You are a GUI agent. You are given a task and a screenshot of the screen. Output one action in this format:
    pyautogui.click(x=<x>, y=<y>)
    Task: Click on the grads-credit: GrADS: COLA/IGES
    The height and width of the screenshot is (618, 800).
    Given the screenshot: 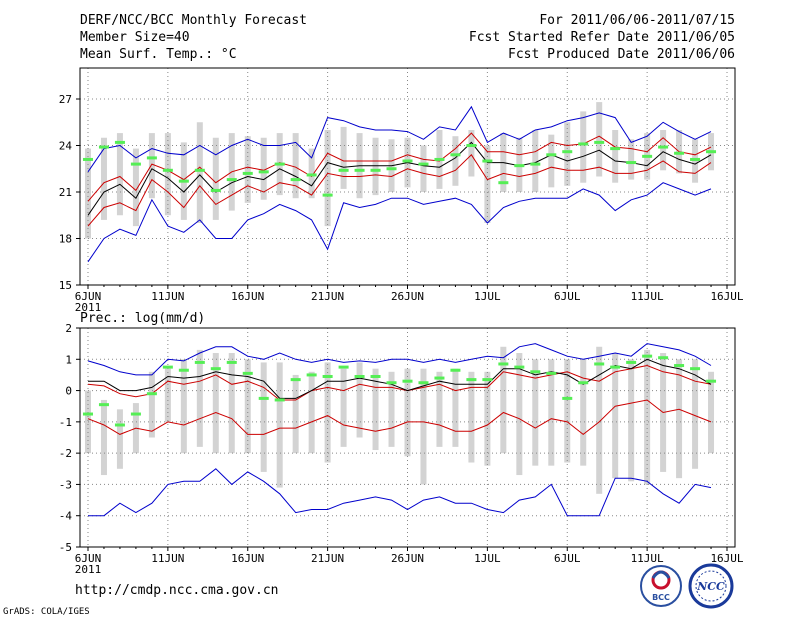 What is the action you would take?
    pyautogui.click(x=46, y=612)
    